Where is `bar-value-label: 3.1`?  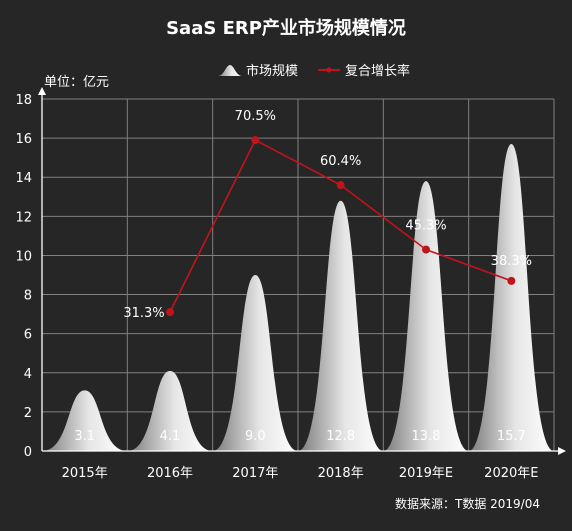 bar-value-label: 3.1 is located at coordinates (84, 436).